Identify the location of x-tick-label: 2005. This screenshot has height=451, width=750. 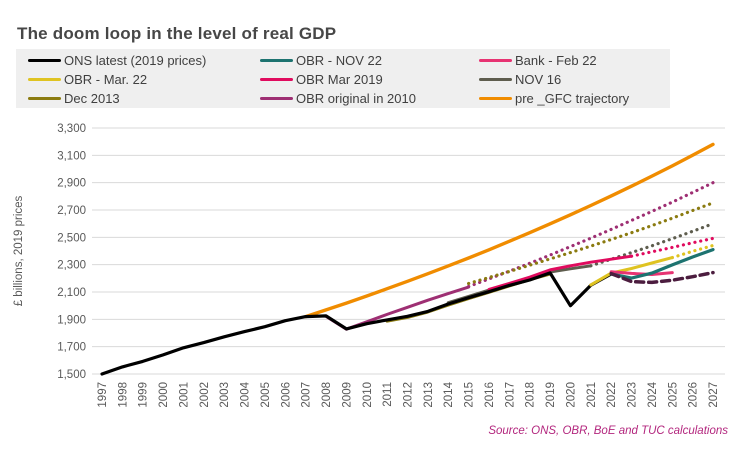
(266, 395).